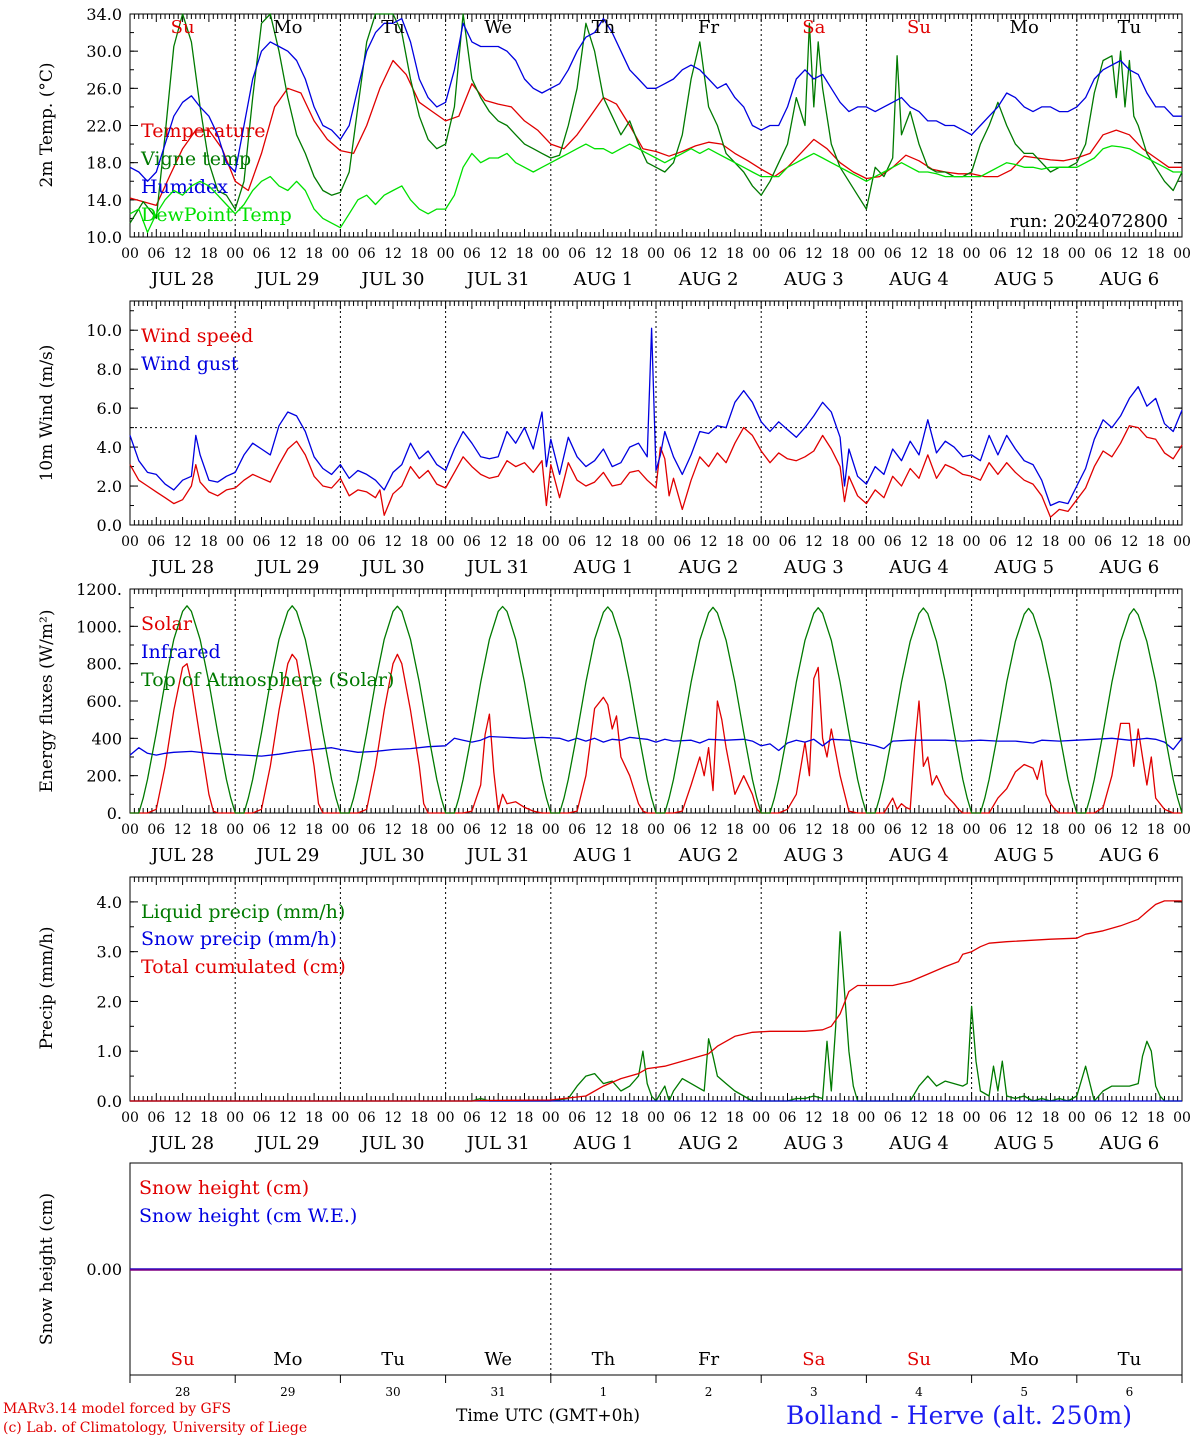 Image resolution: width=1194 pixels, height=1440 pixels. What do you see at coordinates (47, 413) in the screenshot?
I see `y-axis-label: 10m Wind (m/s)` at bounding box center [47, 413].